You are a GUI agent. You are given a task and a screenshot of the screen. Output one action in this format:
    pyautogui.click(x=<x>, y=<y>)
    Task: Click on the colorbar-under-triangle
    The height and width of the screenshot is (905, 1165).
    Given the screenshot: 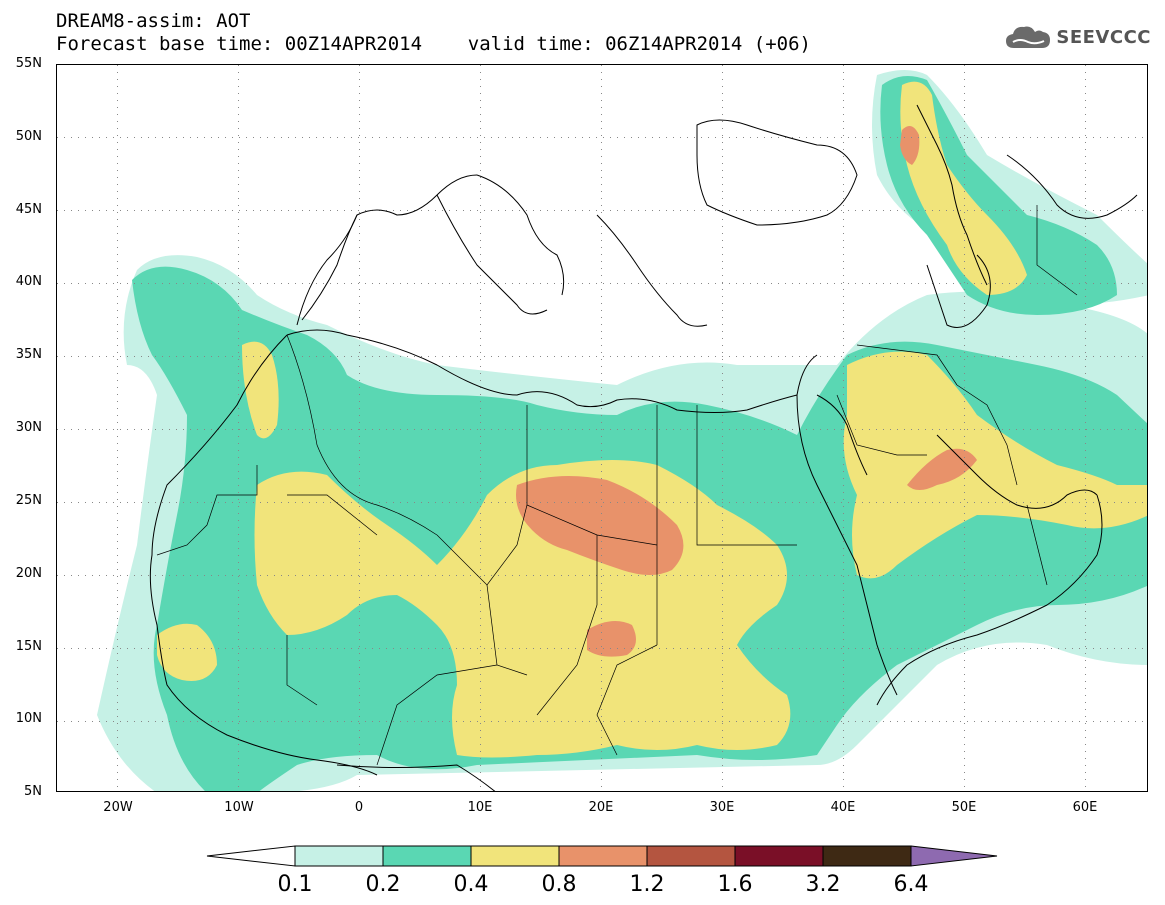 What is the action you would take?
    pyautogui.click(x=251, y=856)
    